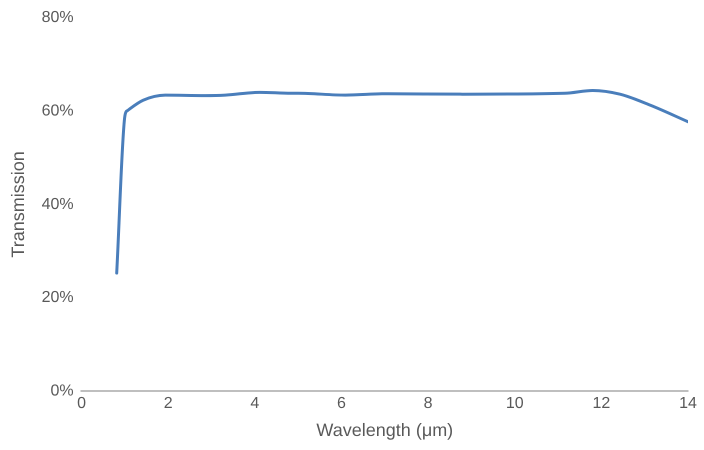  Describe the element at coordinates (62, 391) in the screenshot. I see `y-tick-label: 0%` at that location.